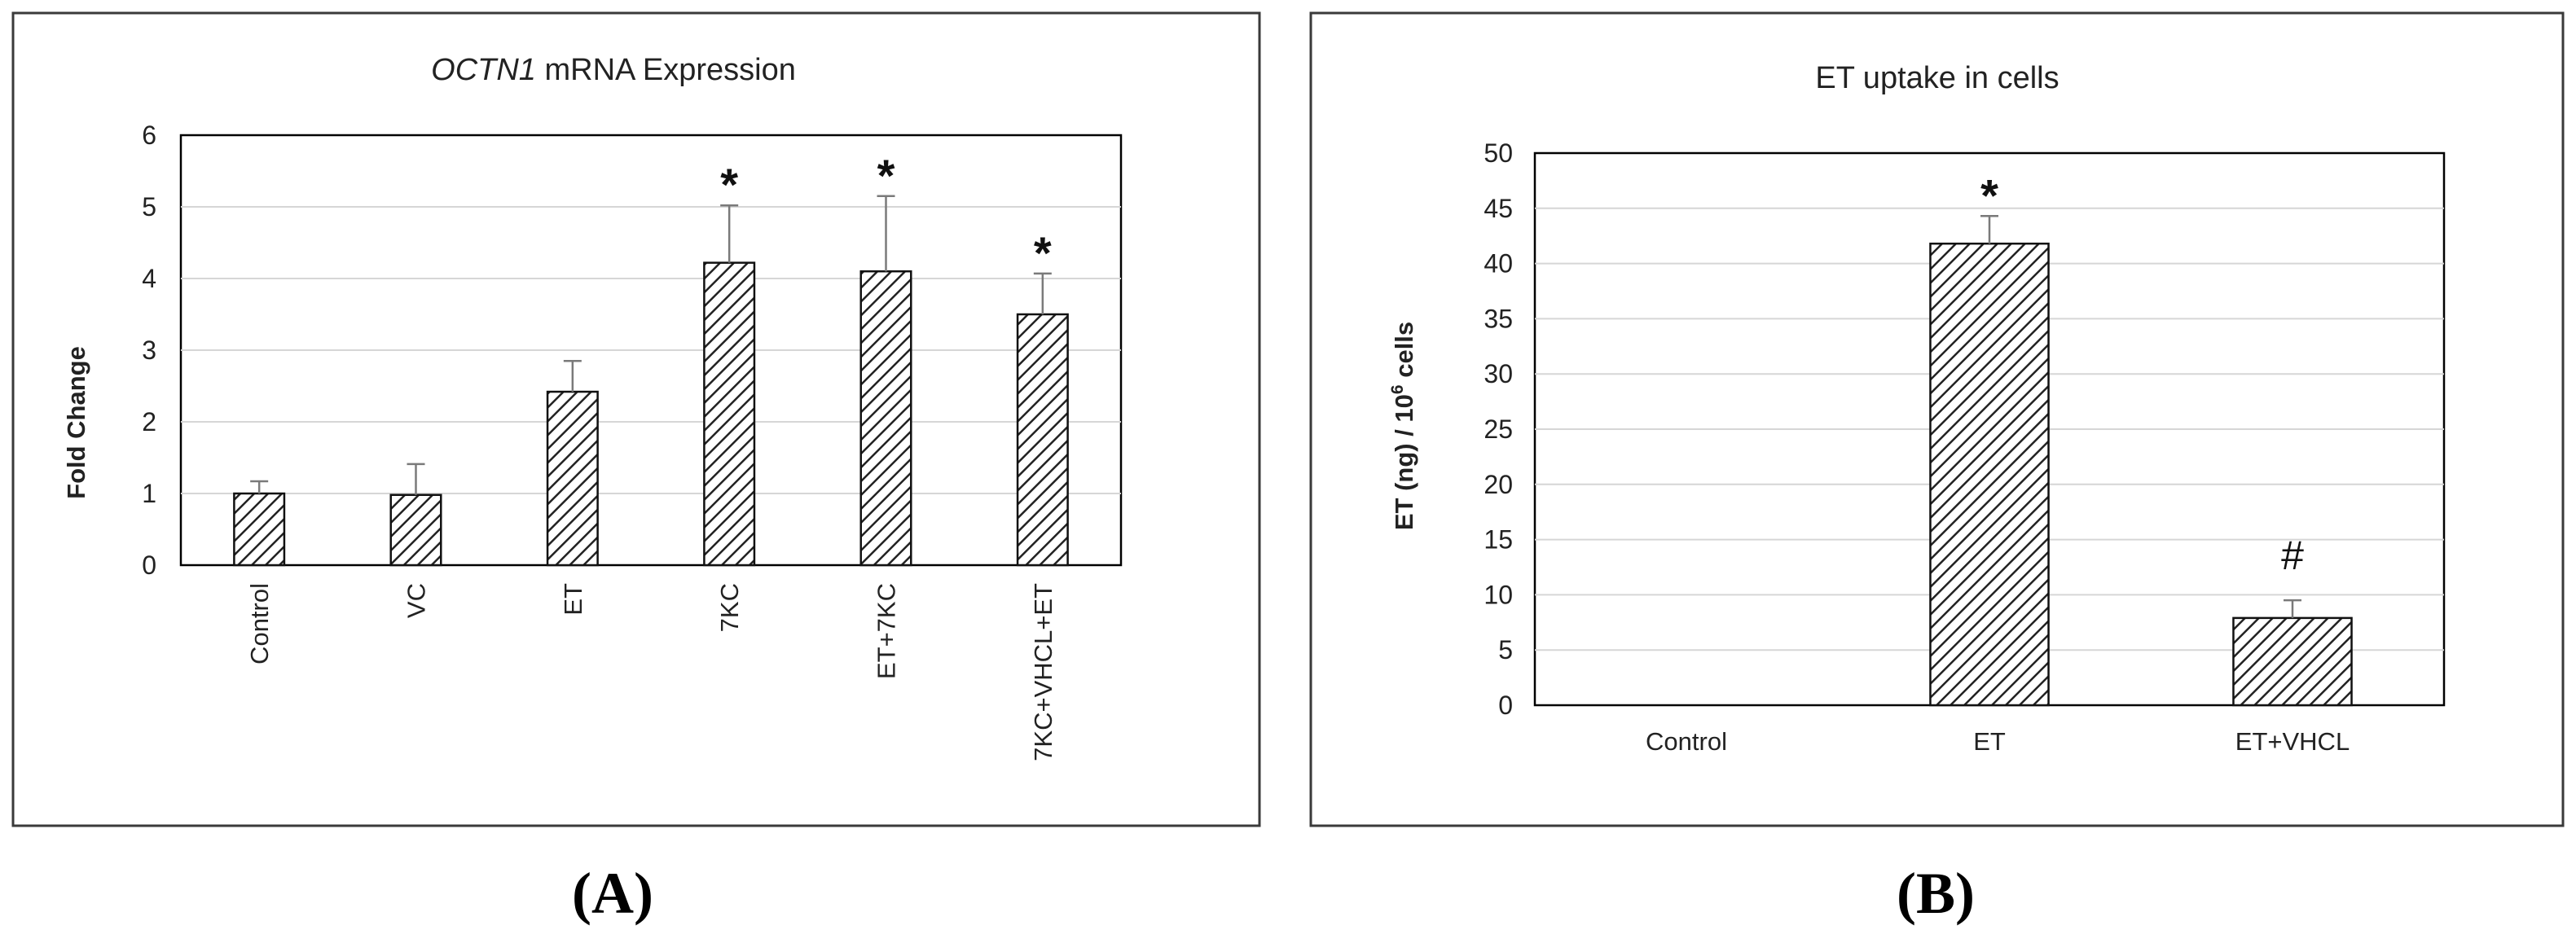  Describe the element at coordinates (416, 601) in the screenshot. I see `x-tick-label: VC` at that location.